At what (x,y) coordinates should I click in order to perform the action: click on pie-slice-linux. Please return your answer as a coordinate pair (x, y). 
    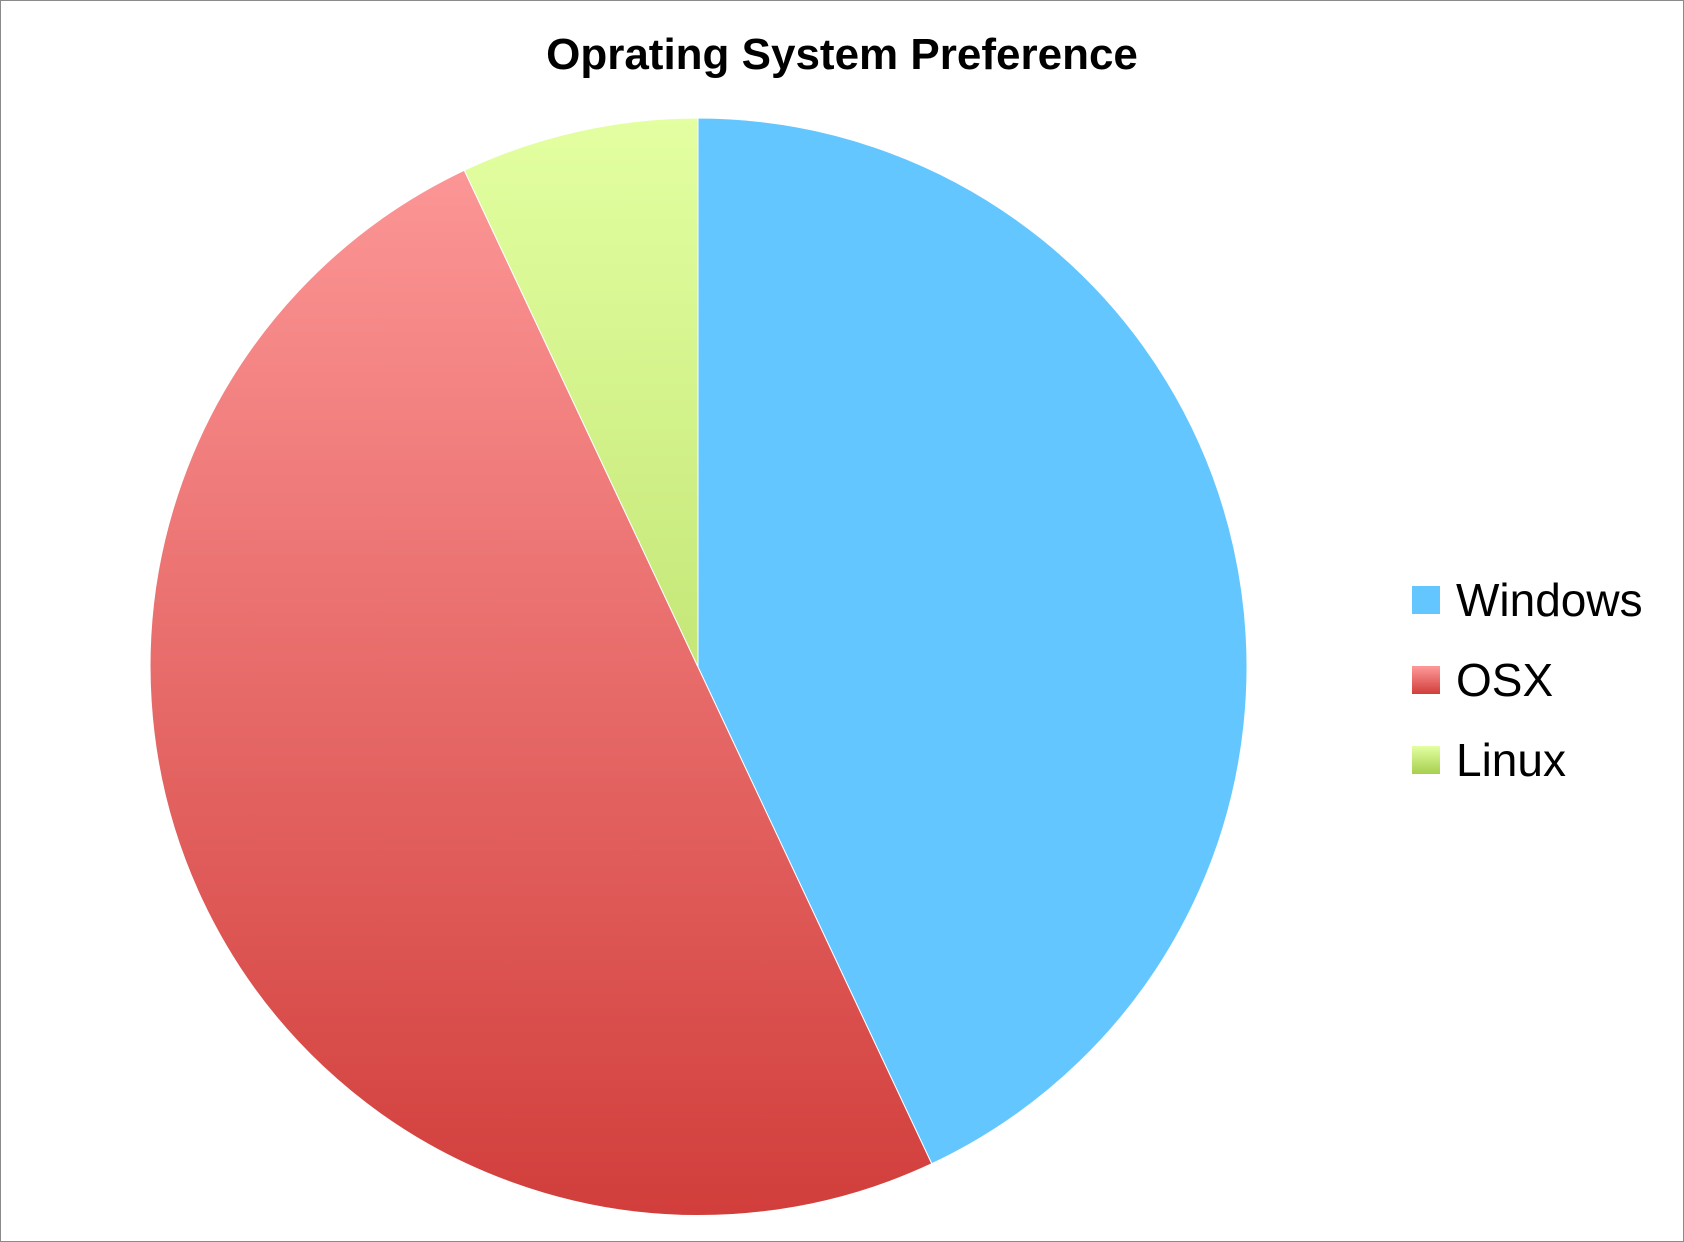
    Looking at the image, I should click on (581, 392).